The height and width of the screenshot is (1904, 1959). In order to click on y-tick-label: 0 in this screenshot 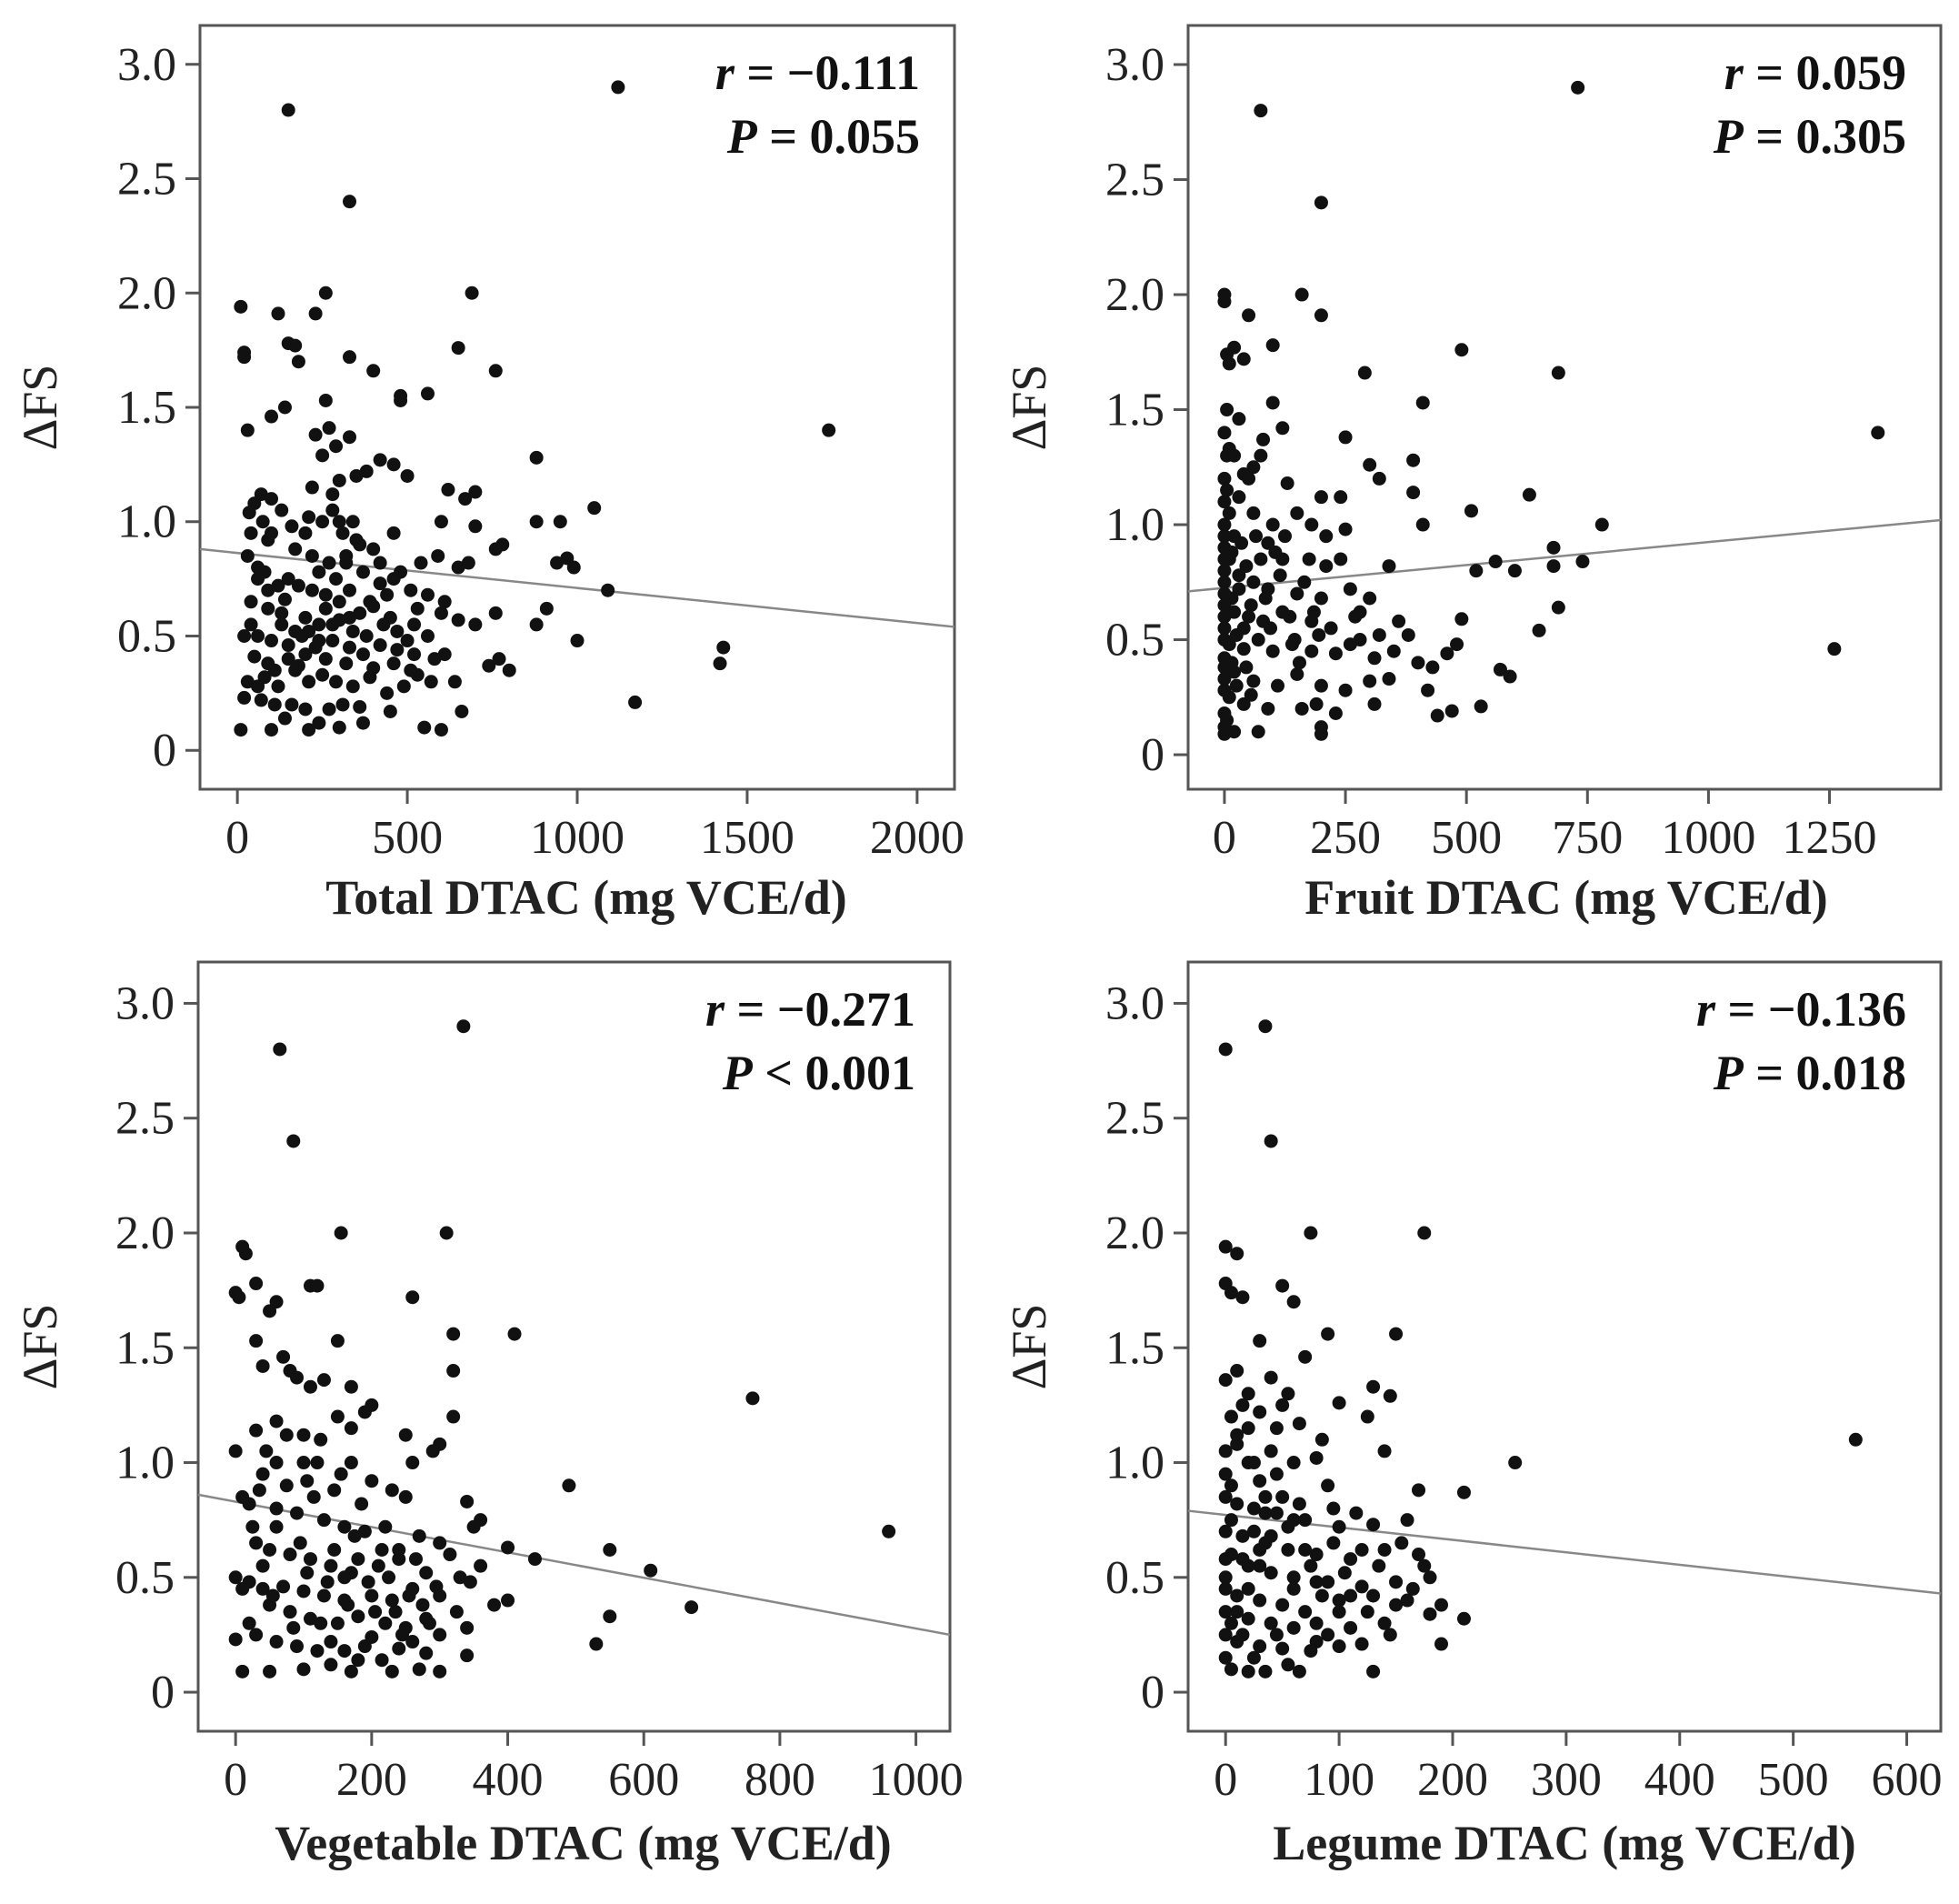, I will do `click(164, 751)`.